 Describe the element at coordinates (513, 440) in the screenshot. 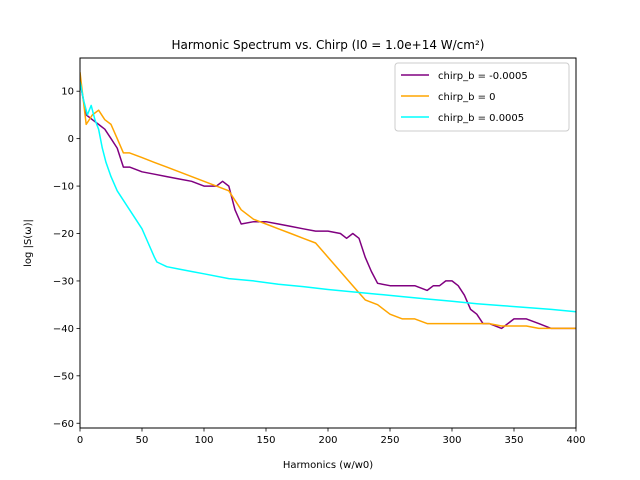

I see `x-tick-label: 350` at that location.